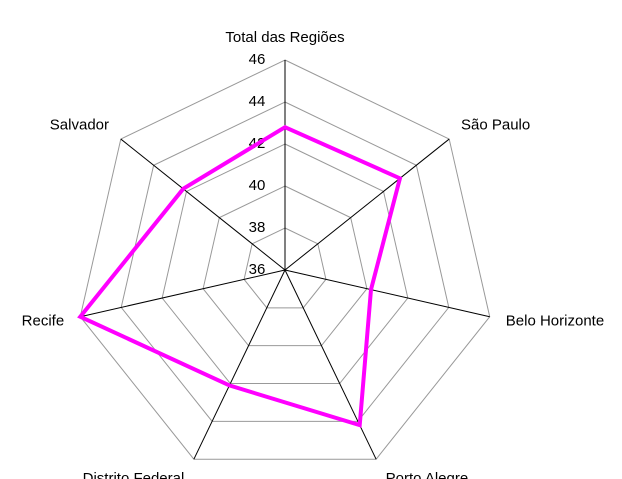 The image size is (622, 479). Describe the element at coordinates (257, 59) in the screenshot. I see `tick-label: 46` at that location.